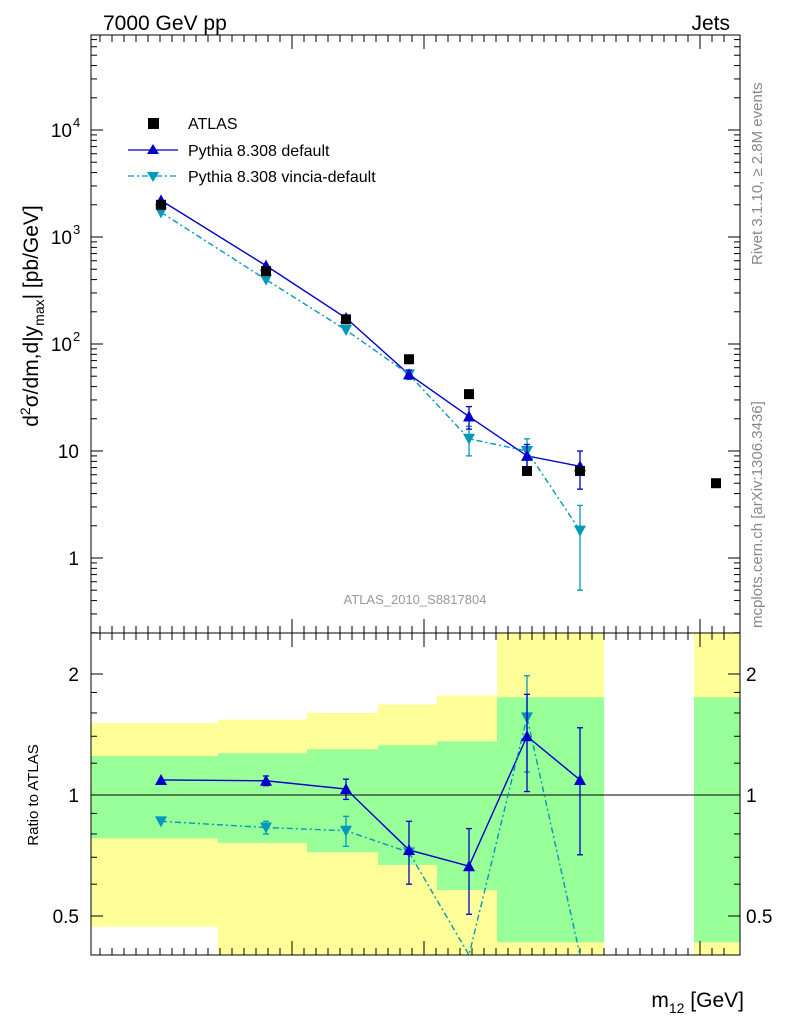  What do you see at coordinates (282, 177) in the screenshot?
I see `legend-vincia-label: Pythia 8.308 vincia-default` at bounding box center [282, 177].